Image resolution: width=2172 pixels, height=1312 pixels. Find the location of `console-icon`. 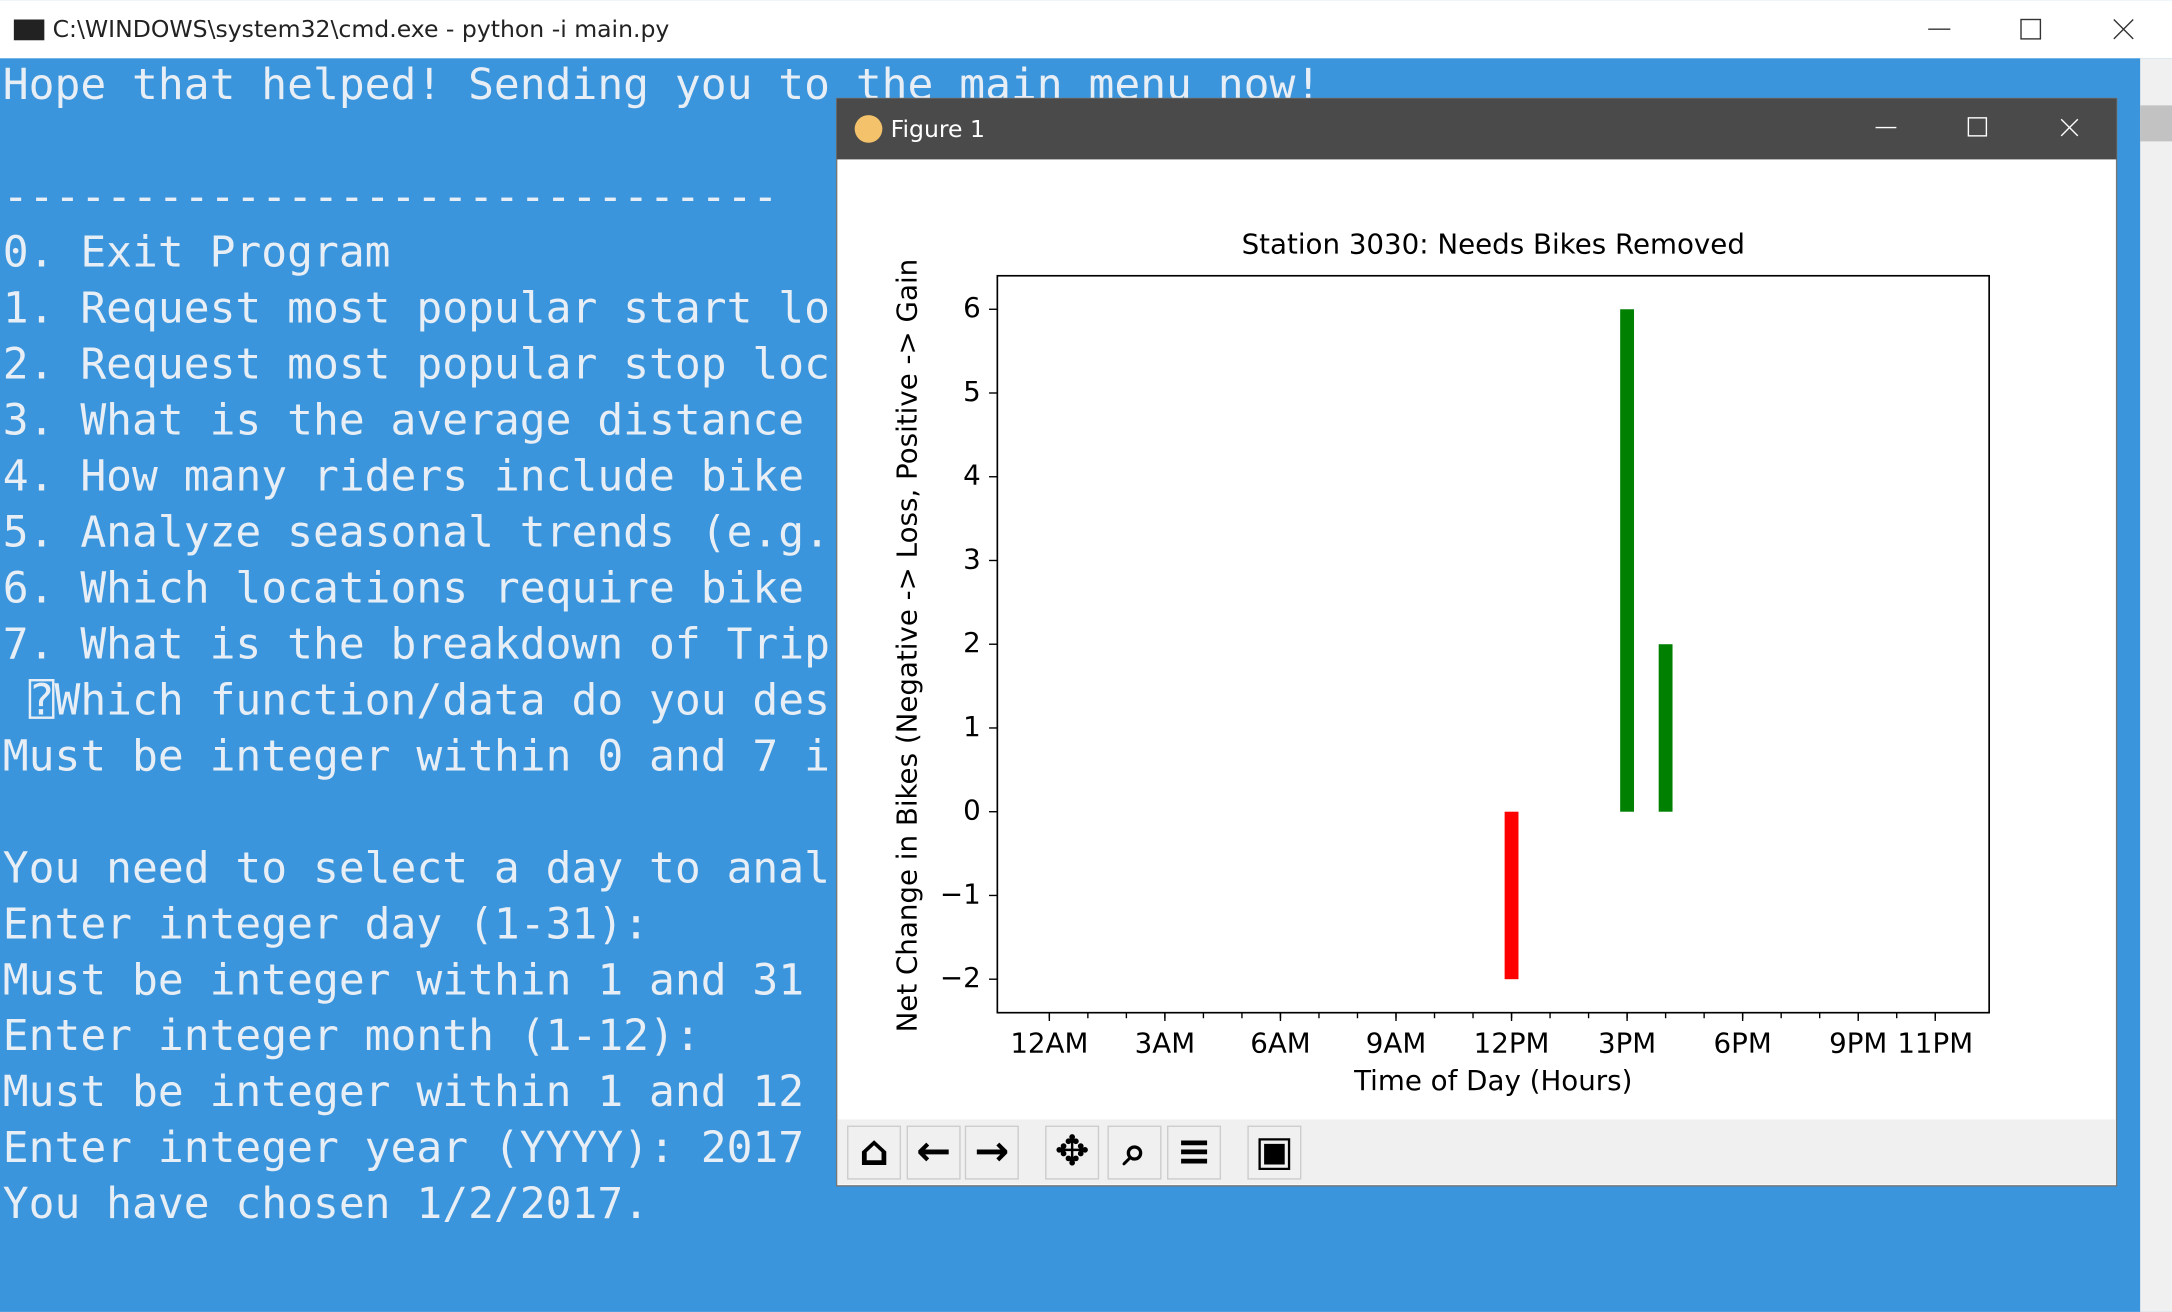

console-icon is located at coordinates (29, 30).